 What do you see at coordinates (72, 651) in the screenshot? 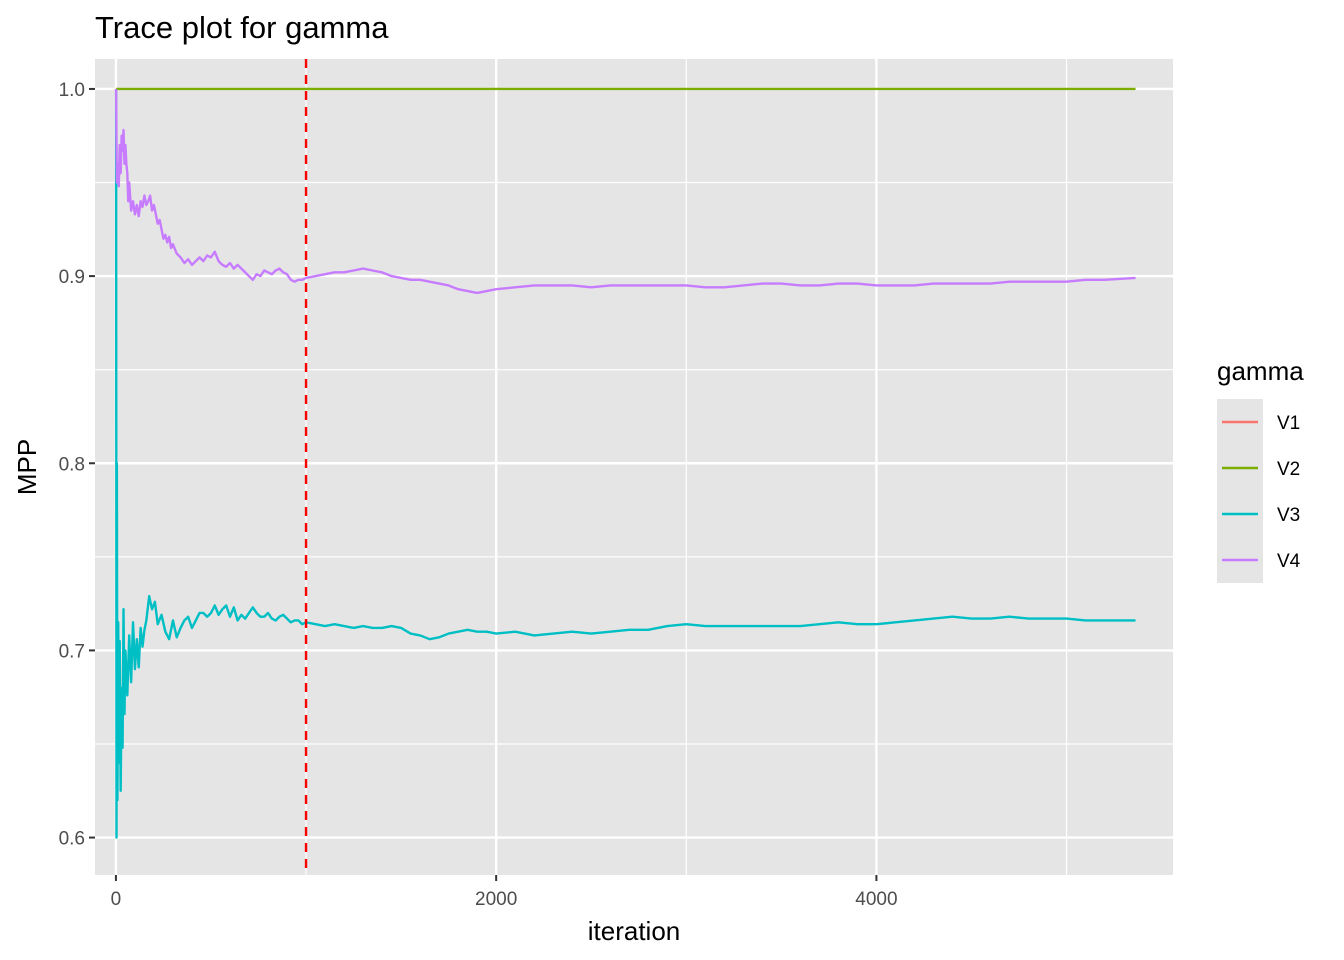
I see `y-tick-label: 0.7` at bounding box center [72, 651].